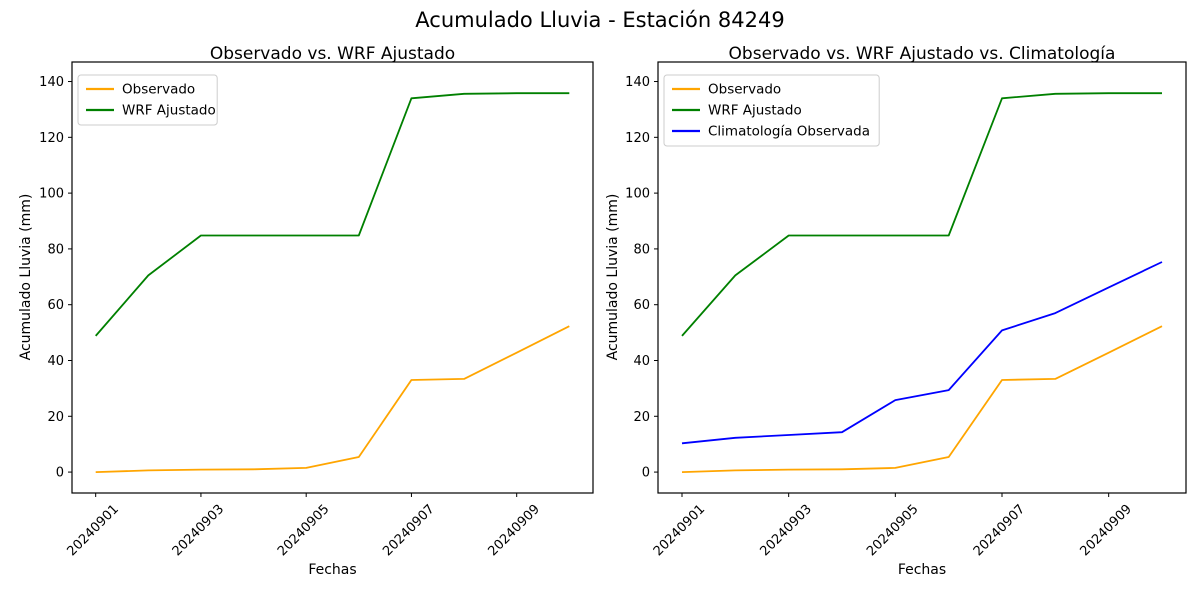  I want to click on figure-title: Acumulado Lluvia - Estación 84249, so click(600, 20).